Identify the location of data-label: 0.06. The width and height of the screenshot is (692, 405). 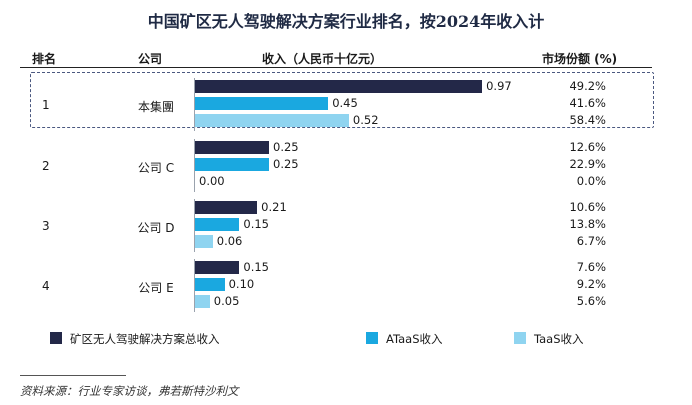
(229, 241).